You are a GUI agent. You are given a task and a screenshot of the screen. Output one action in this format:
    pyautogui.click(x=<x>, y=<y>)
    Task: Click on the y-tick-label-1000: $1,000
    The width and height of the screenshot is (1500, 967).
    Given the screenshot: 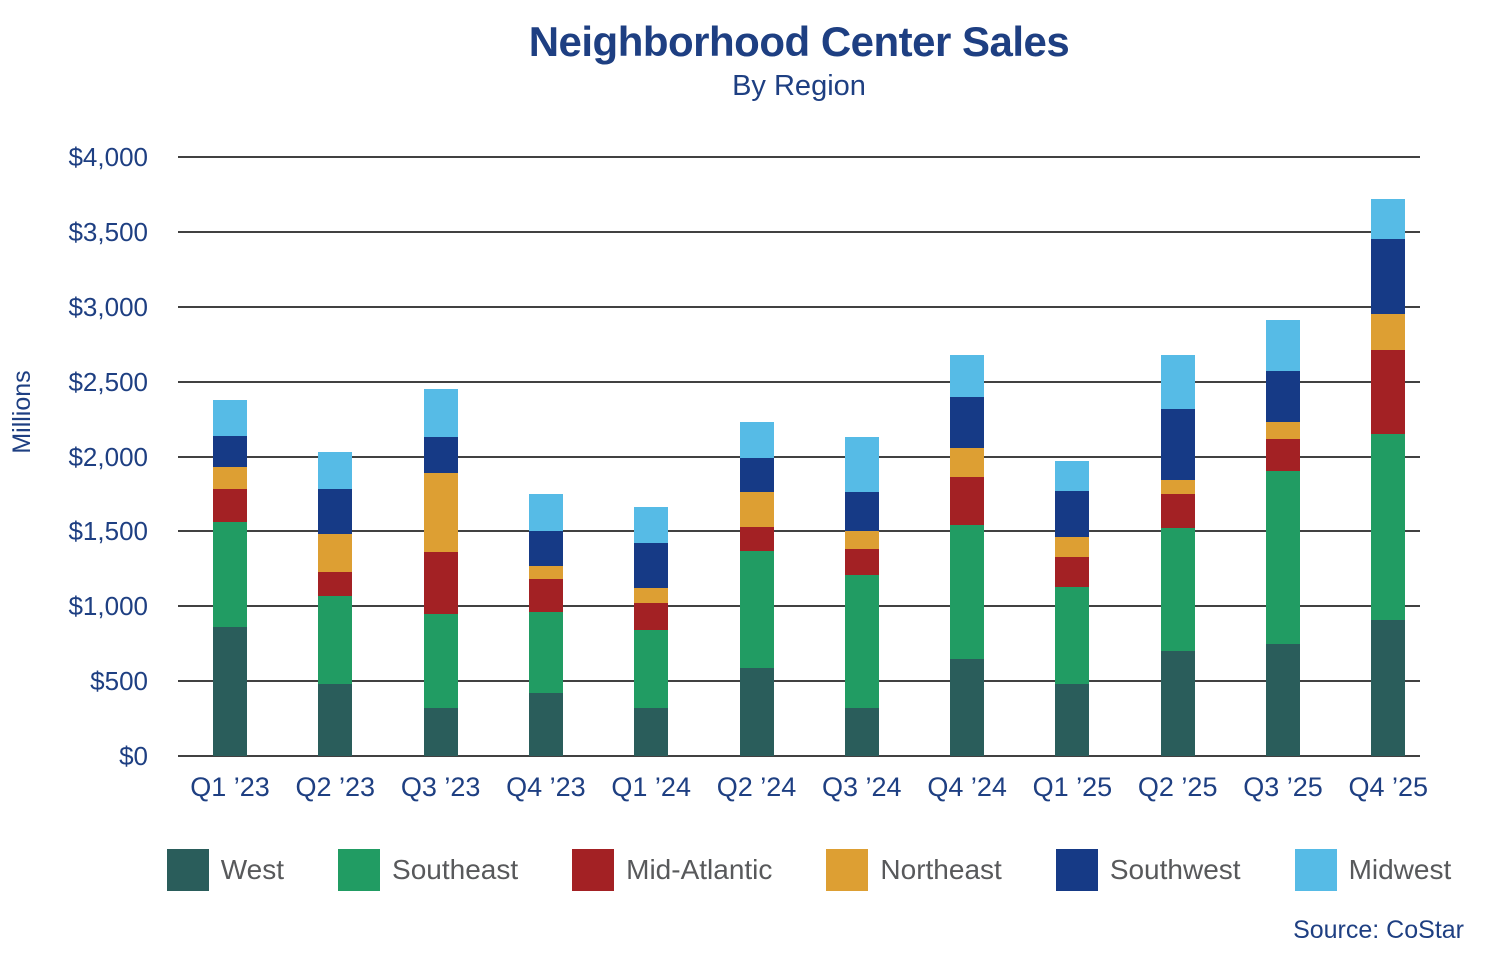 What is the action you would take?
    pyautogui.click(x=108, y=606)
    